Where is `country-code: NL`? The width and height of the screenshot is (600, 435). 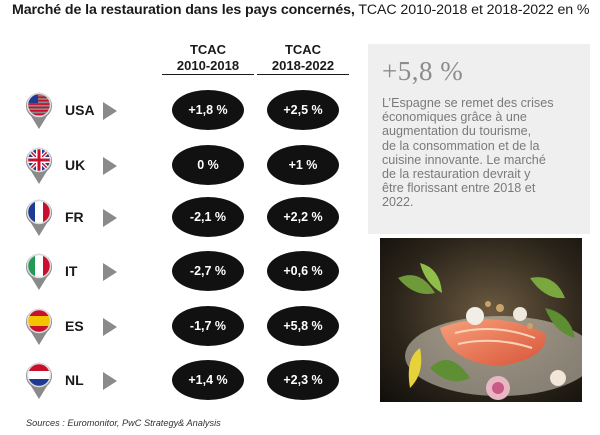 country-code: NL is located at coordinates (74, 380).